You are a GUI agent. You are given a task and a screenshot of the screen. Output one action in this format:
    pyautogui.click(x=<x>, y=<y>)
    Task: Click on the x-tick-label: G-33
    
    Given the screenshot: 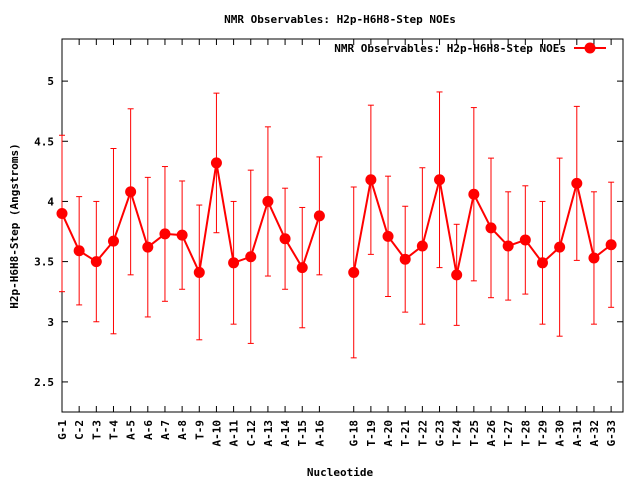 What is the action you would take?
    pyautogui.click(x=611, y=433)
    